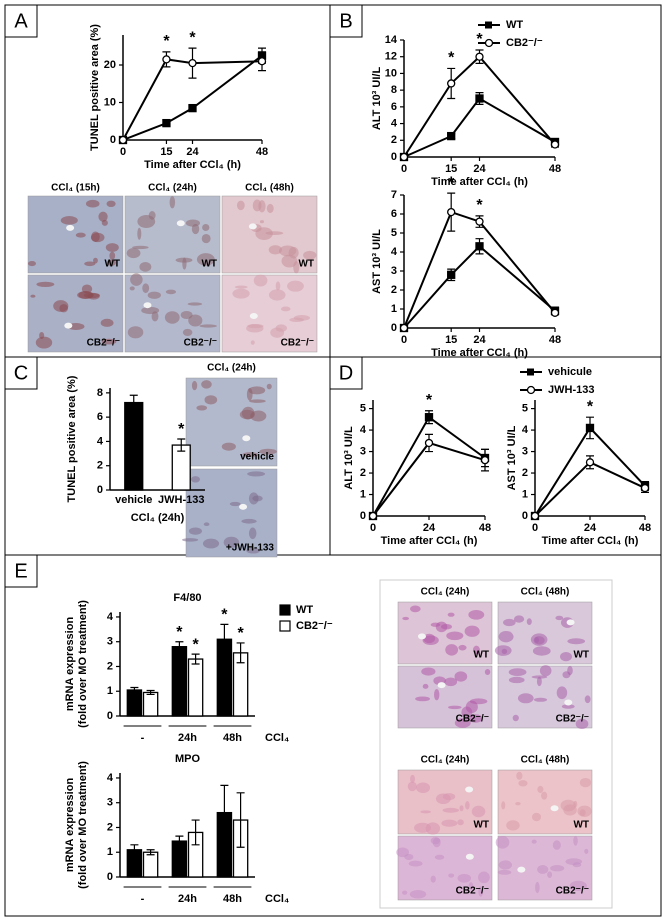 This screenshot has height=921, width=666. I want to click on legend-label: WT, so click(304, 610).